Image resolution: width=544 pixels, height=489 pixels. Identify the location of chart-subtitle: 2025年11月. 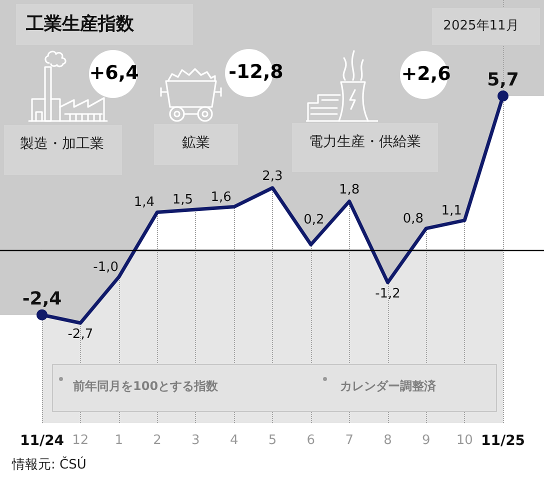
(481, 26).